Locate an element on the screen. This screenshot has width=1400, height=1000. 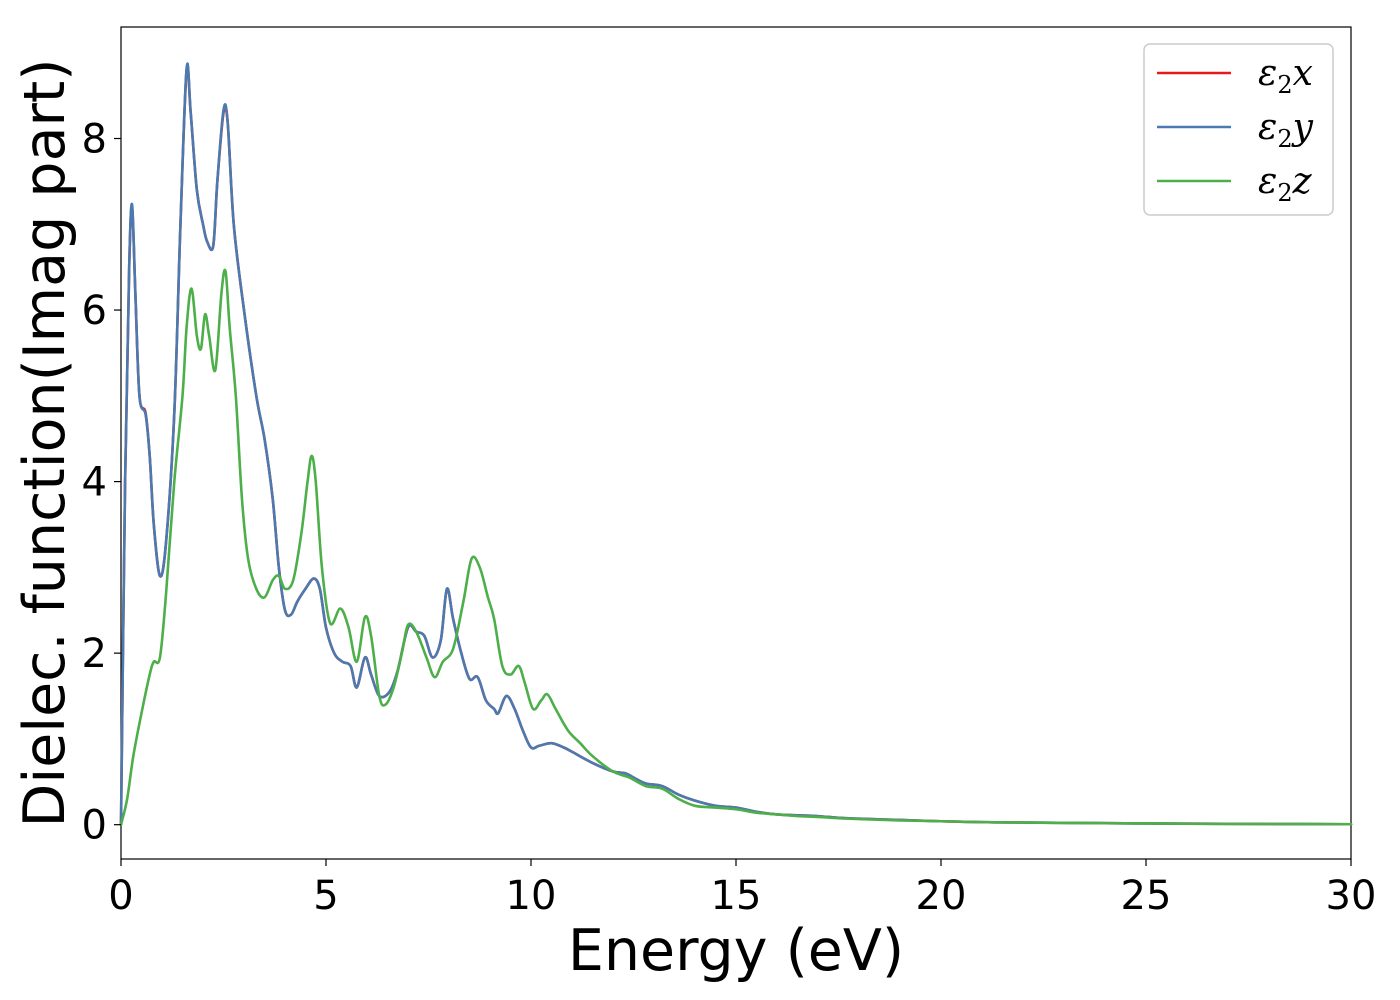
legend-entries: ε2x ε2y ε2z is located at coordinates (1235, 130).